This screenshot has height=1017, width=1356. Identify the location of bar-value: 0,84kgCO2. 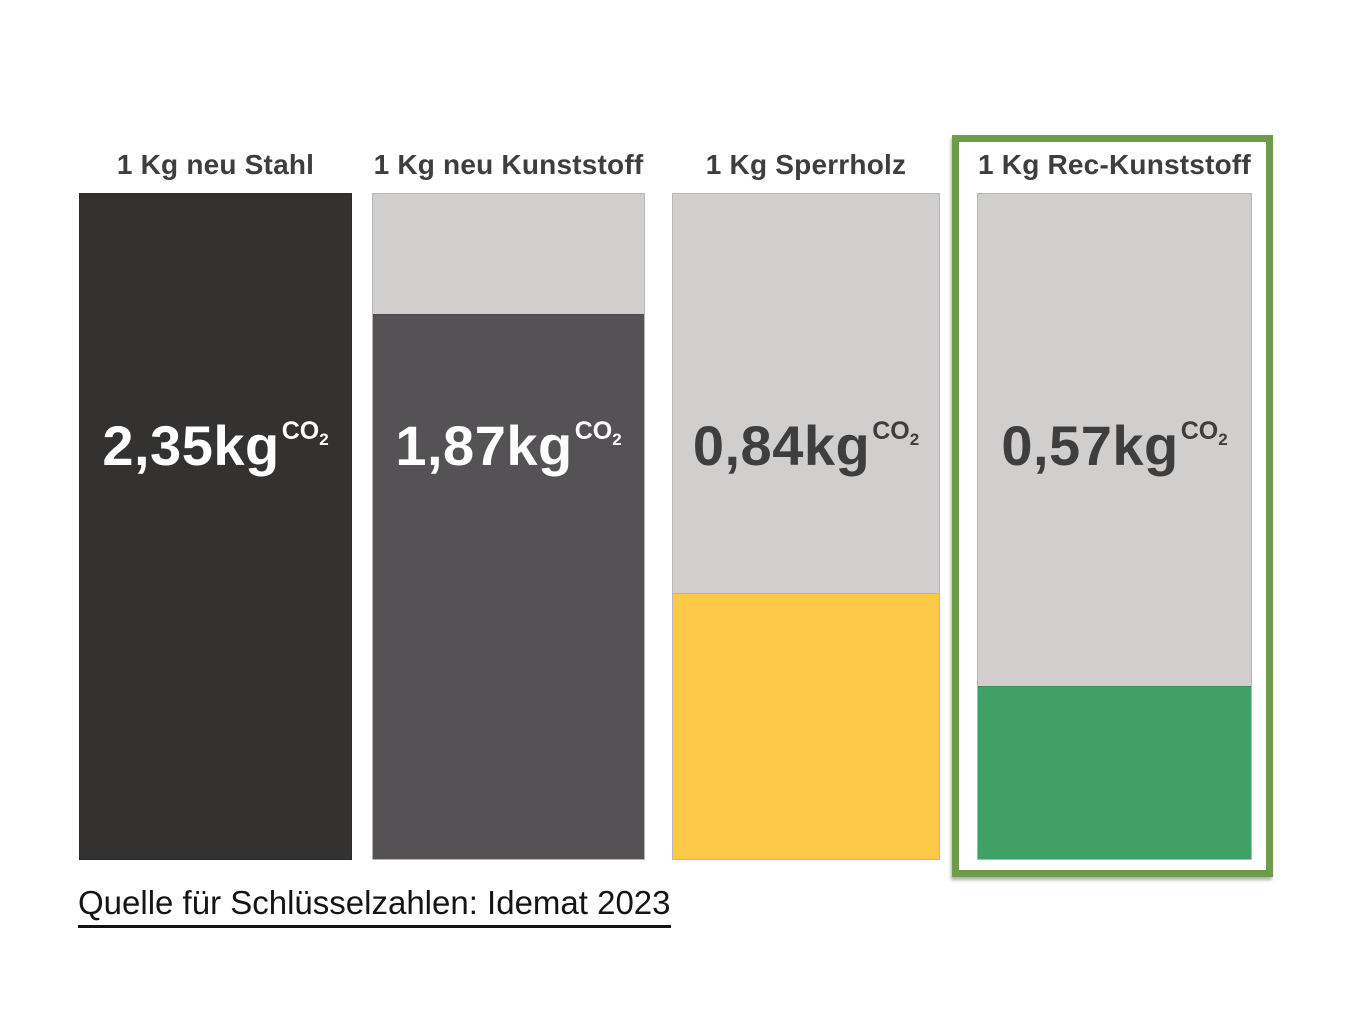
(806, 446).